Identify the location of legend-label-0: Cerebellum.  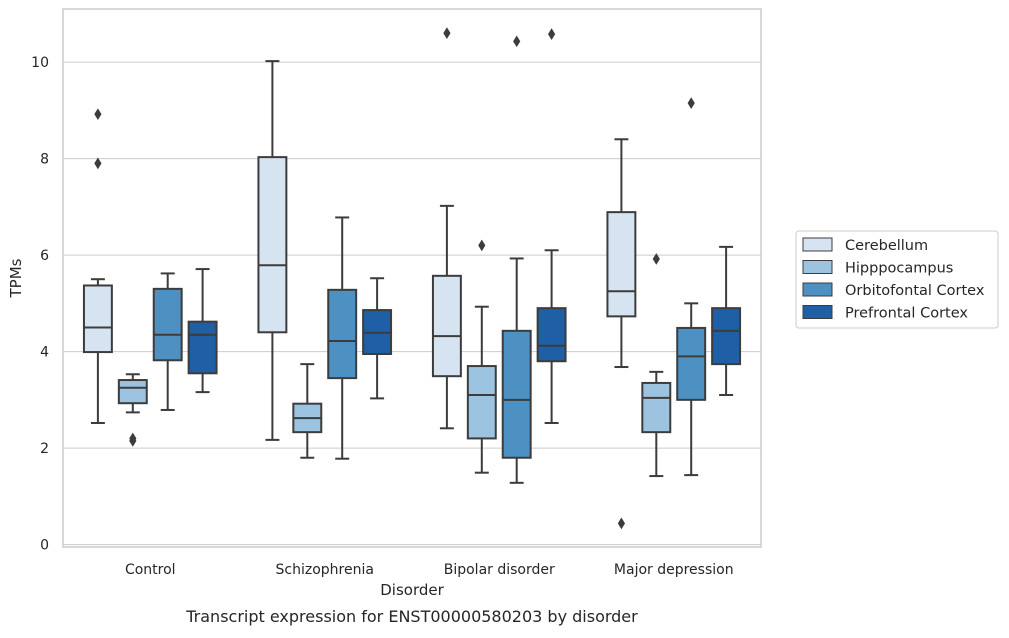
(886, 246).